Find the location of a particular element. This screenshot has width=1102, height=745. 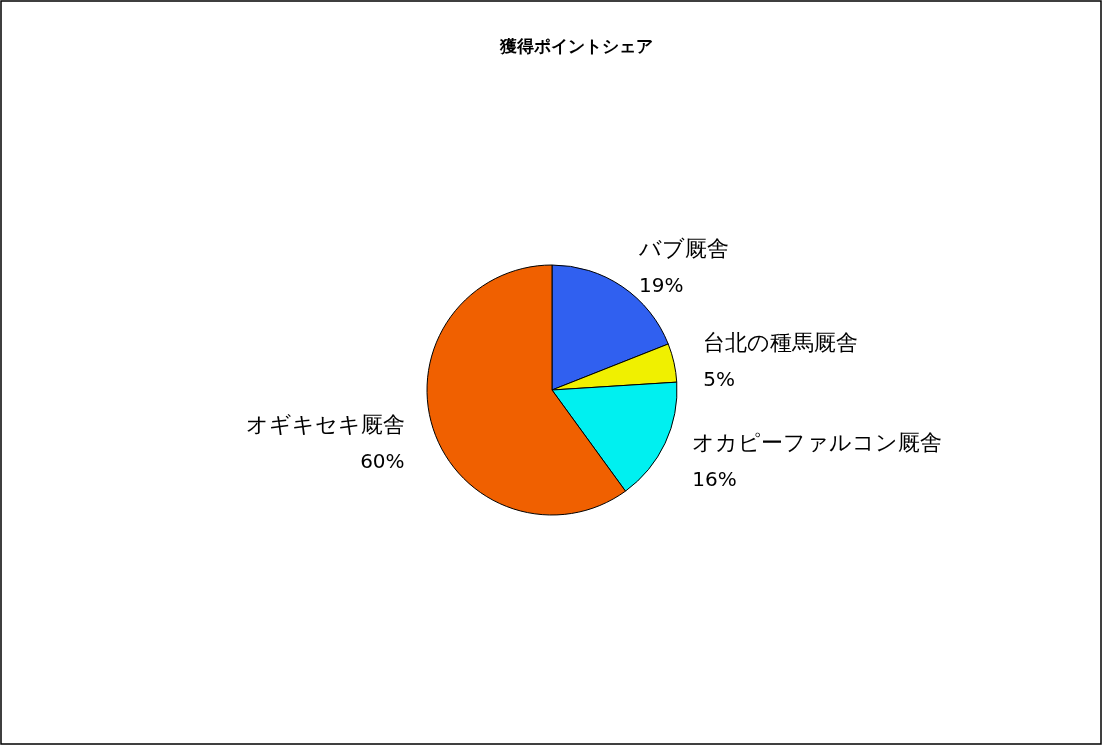

data-label: 5% is located at coordinates (719, 379).